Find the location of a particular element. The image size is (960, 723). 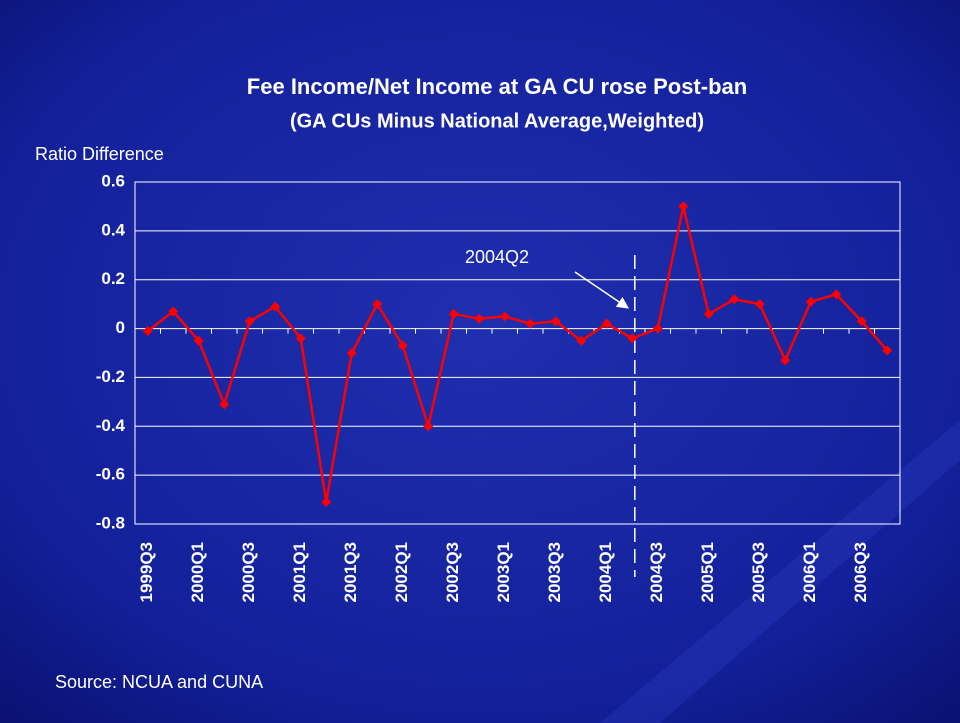

y-axis-label: Ratio Difference is located at coordinates (99, 154).